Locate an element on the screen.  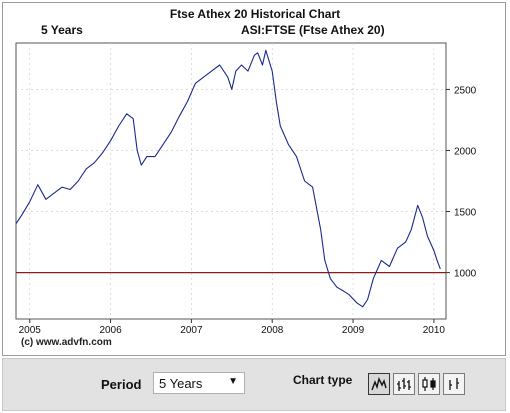
chart-period-label: 5 Years is located at coordinates (62, 30).